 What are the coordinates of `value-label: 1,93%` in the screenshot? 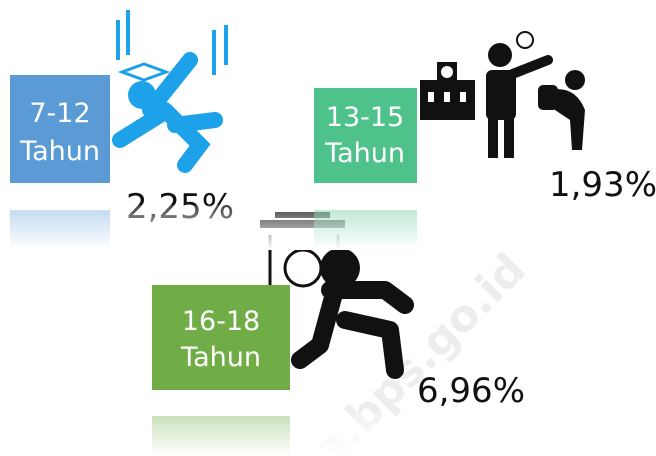 It's located at (602, 185).